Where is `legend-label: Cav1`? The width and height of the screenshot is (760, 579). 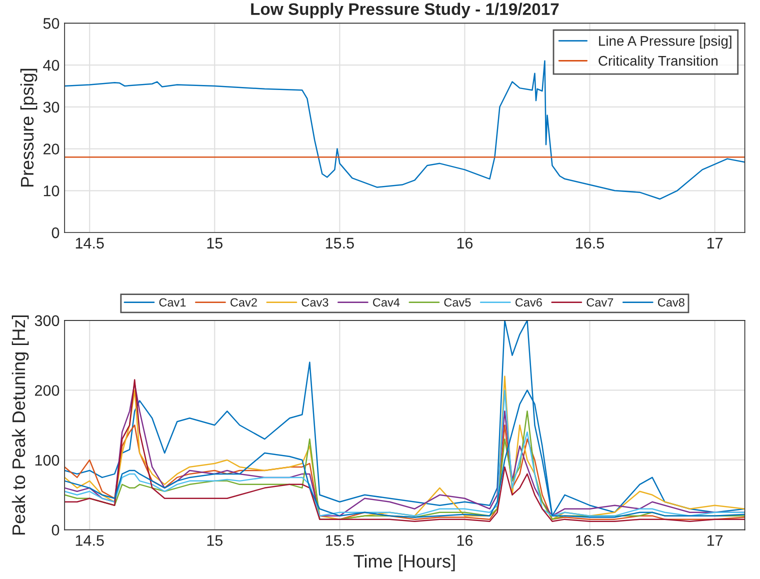
legend-label: Cav1 is located at coordinates (172, 302).